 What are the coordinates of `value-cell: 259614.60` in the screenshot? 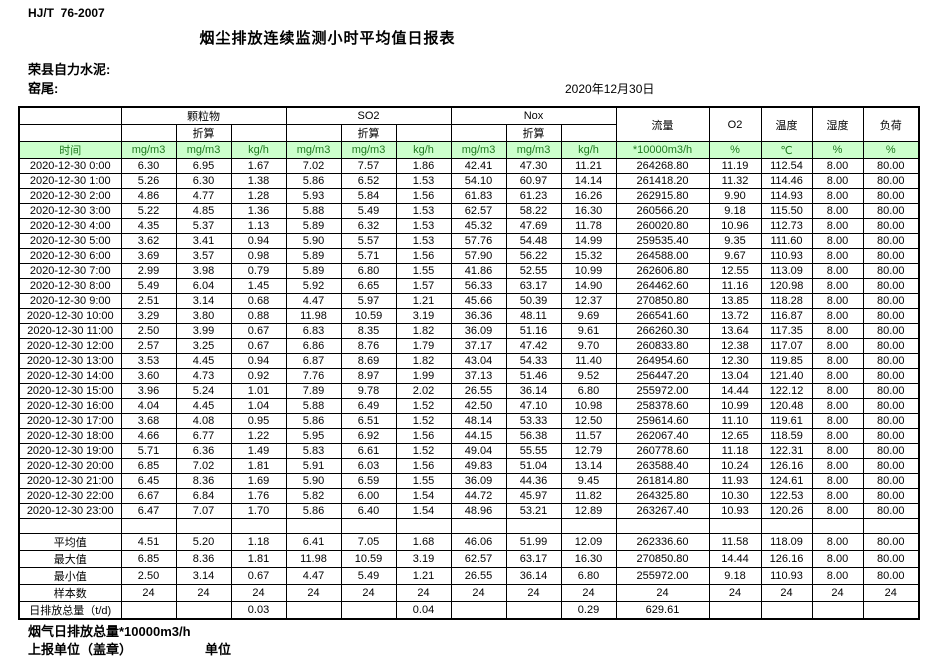 It's located at (662, 421).